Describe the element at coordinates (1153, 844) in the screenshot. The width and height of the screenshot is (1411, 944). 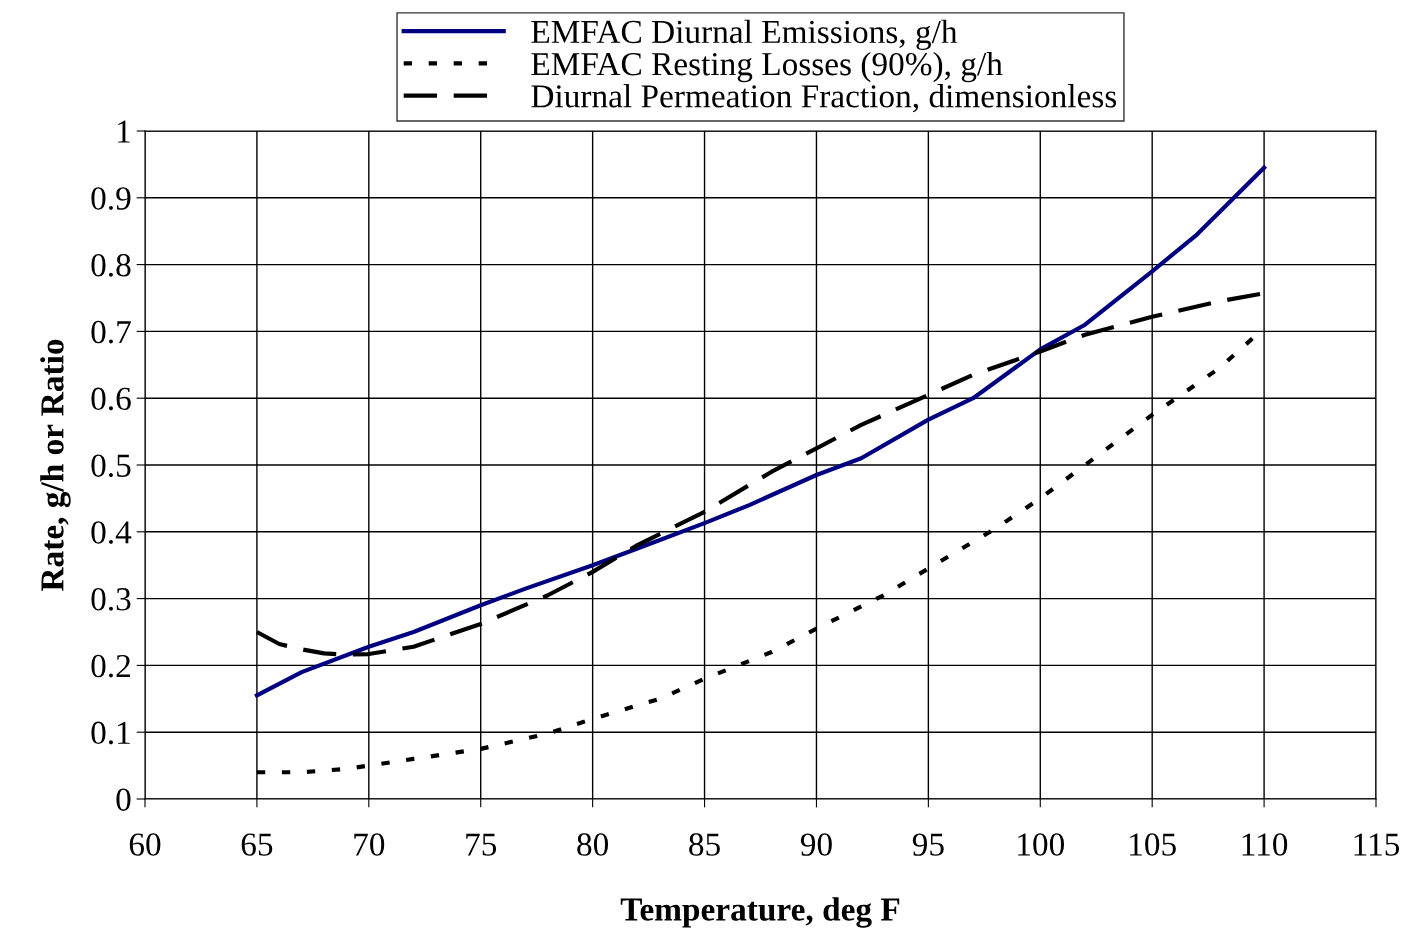
I see `x-tick-label: 105` at that location.